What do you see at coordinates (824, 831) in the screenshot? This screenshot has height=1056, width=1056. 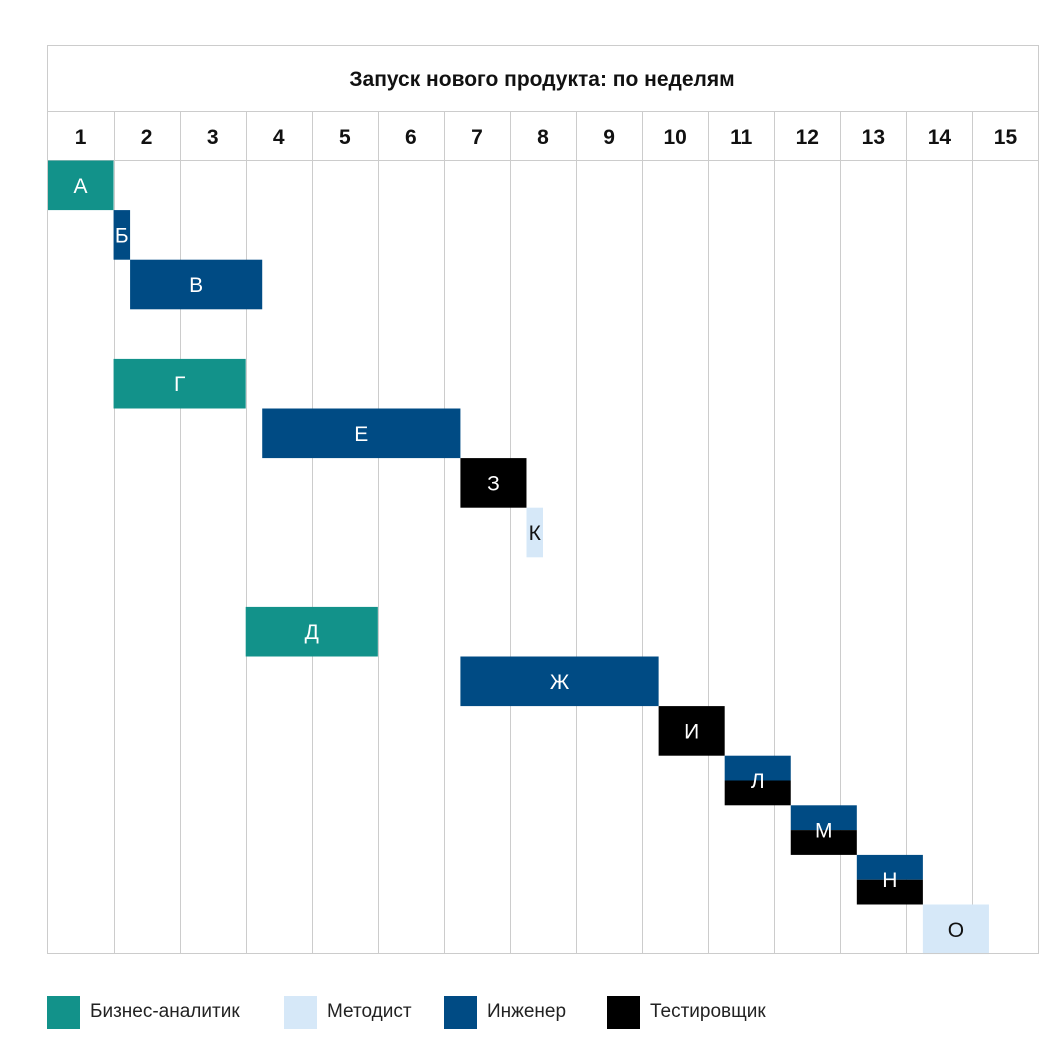 I see `task-label: М` at bounding box center [824, 831].